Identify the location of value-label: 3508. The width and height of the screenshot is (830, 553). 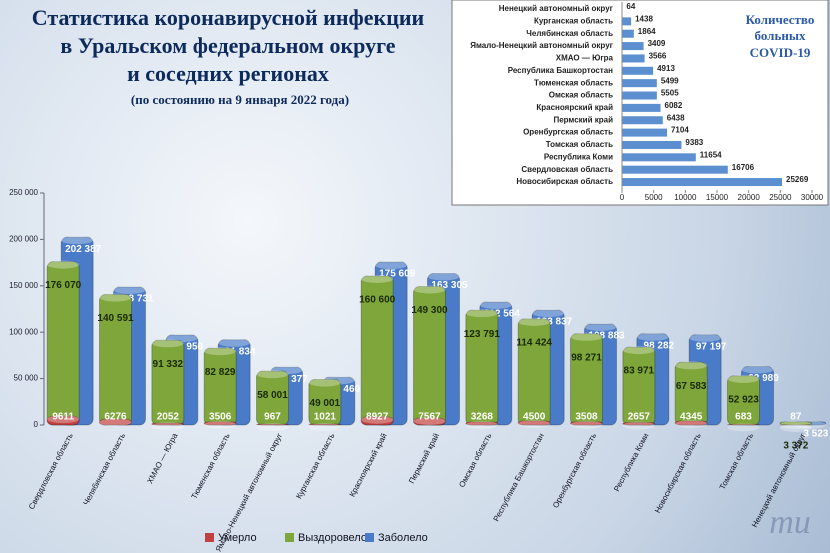
(586, 417).